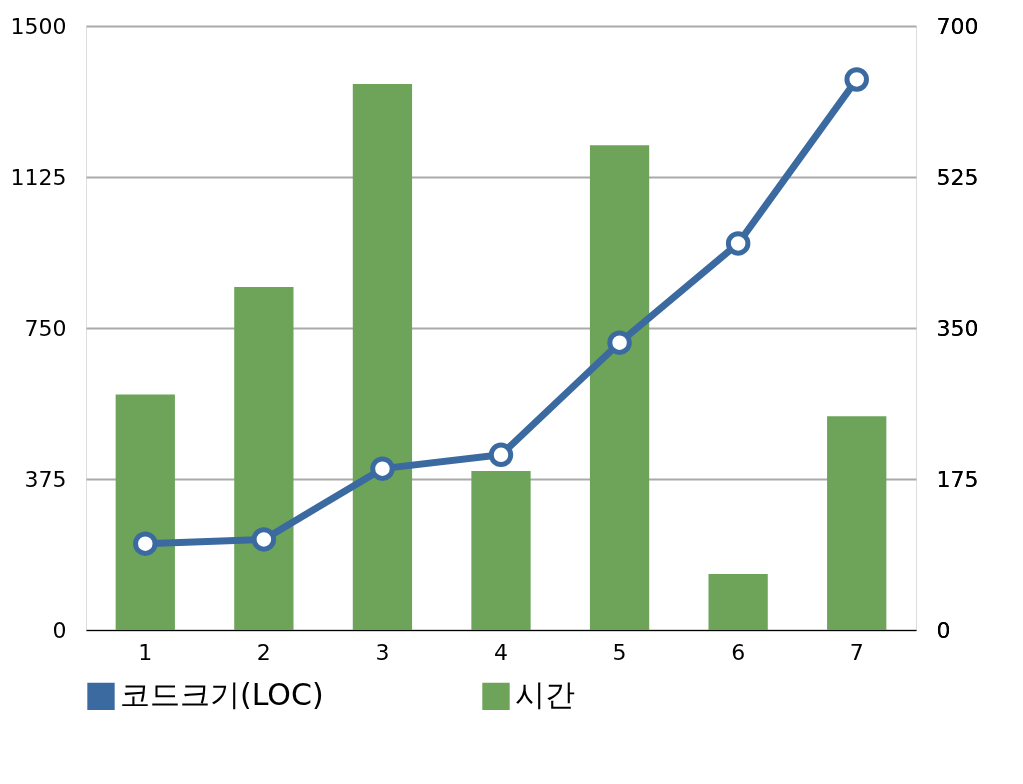 The width and height of the screenshot is (1023, 784). What do you see at coordinates (38, 26) in the screenshot?
I see `y-tick-label: 1500` at bounding box center [38, 26].